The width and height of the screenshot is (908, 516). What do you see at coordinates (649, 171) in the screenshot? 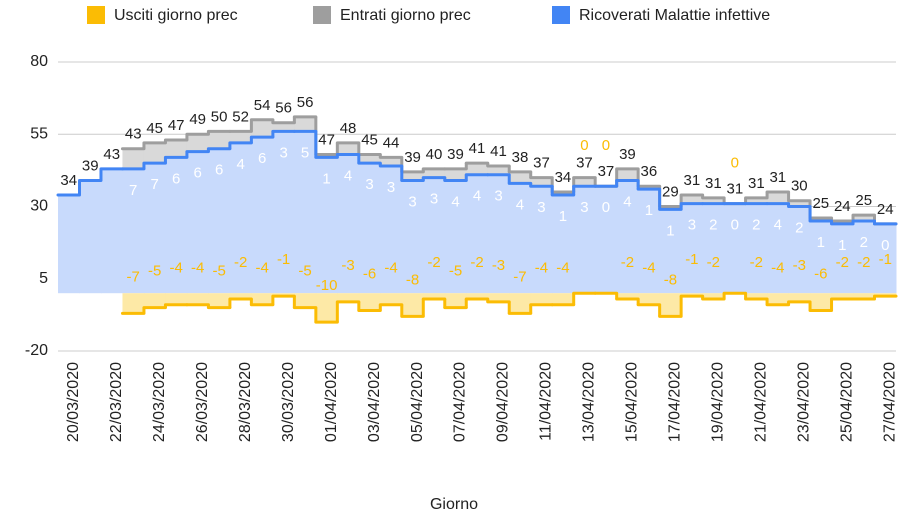
I see `data-label: 36` at bounding box center [649, 171].